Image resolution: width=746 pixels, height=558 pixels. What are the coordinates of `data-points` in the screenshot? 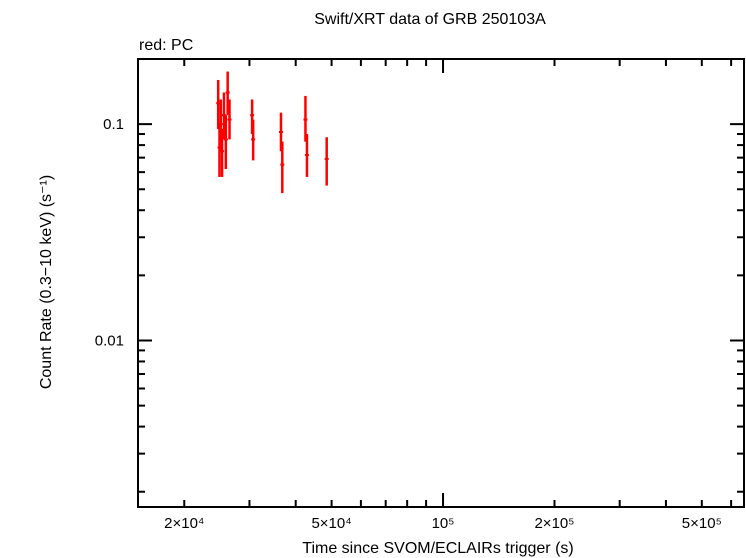 It's located at (272, 132).